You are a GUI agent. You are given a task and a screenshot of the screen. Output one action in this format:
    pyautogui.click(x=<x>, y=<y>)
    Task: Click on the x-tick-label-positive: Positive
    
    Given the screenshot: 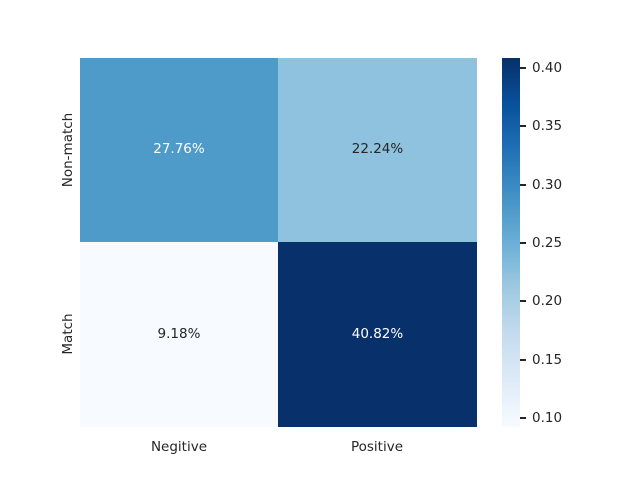 What is the action you would take?
    pyautogui.click(x=377, y=447)
    